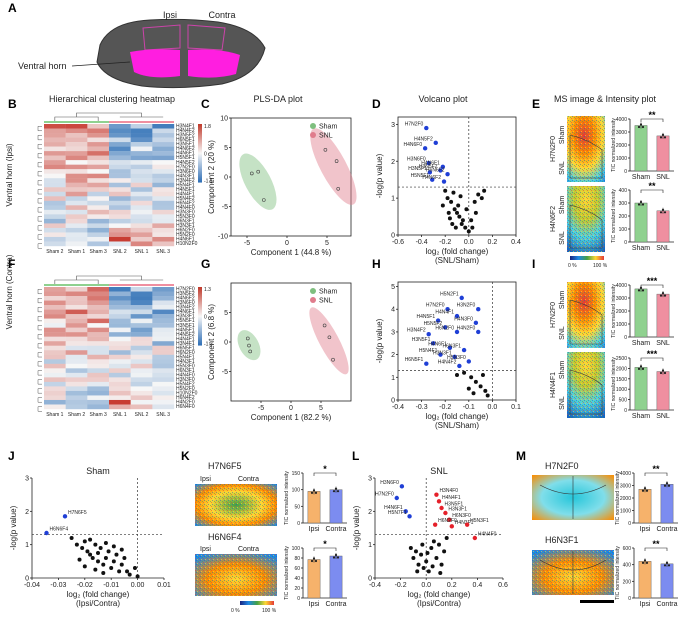 This screenshot has width=685, height=618. I want to click on x-axis-subtitle: (Ipsi/Contra), so click(98, 603).